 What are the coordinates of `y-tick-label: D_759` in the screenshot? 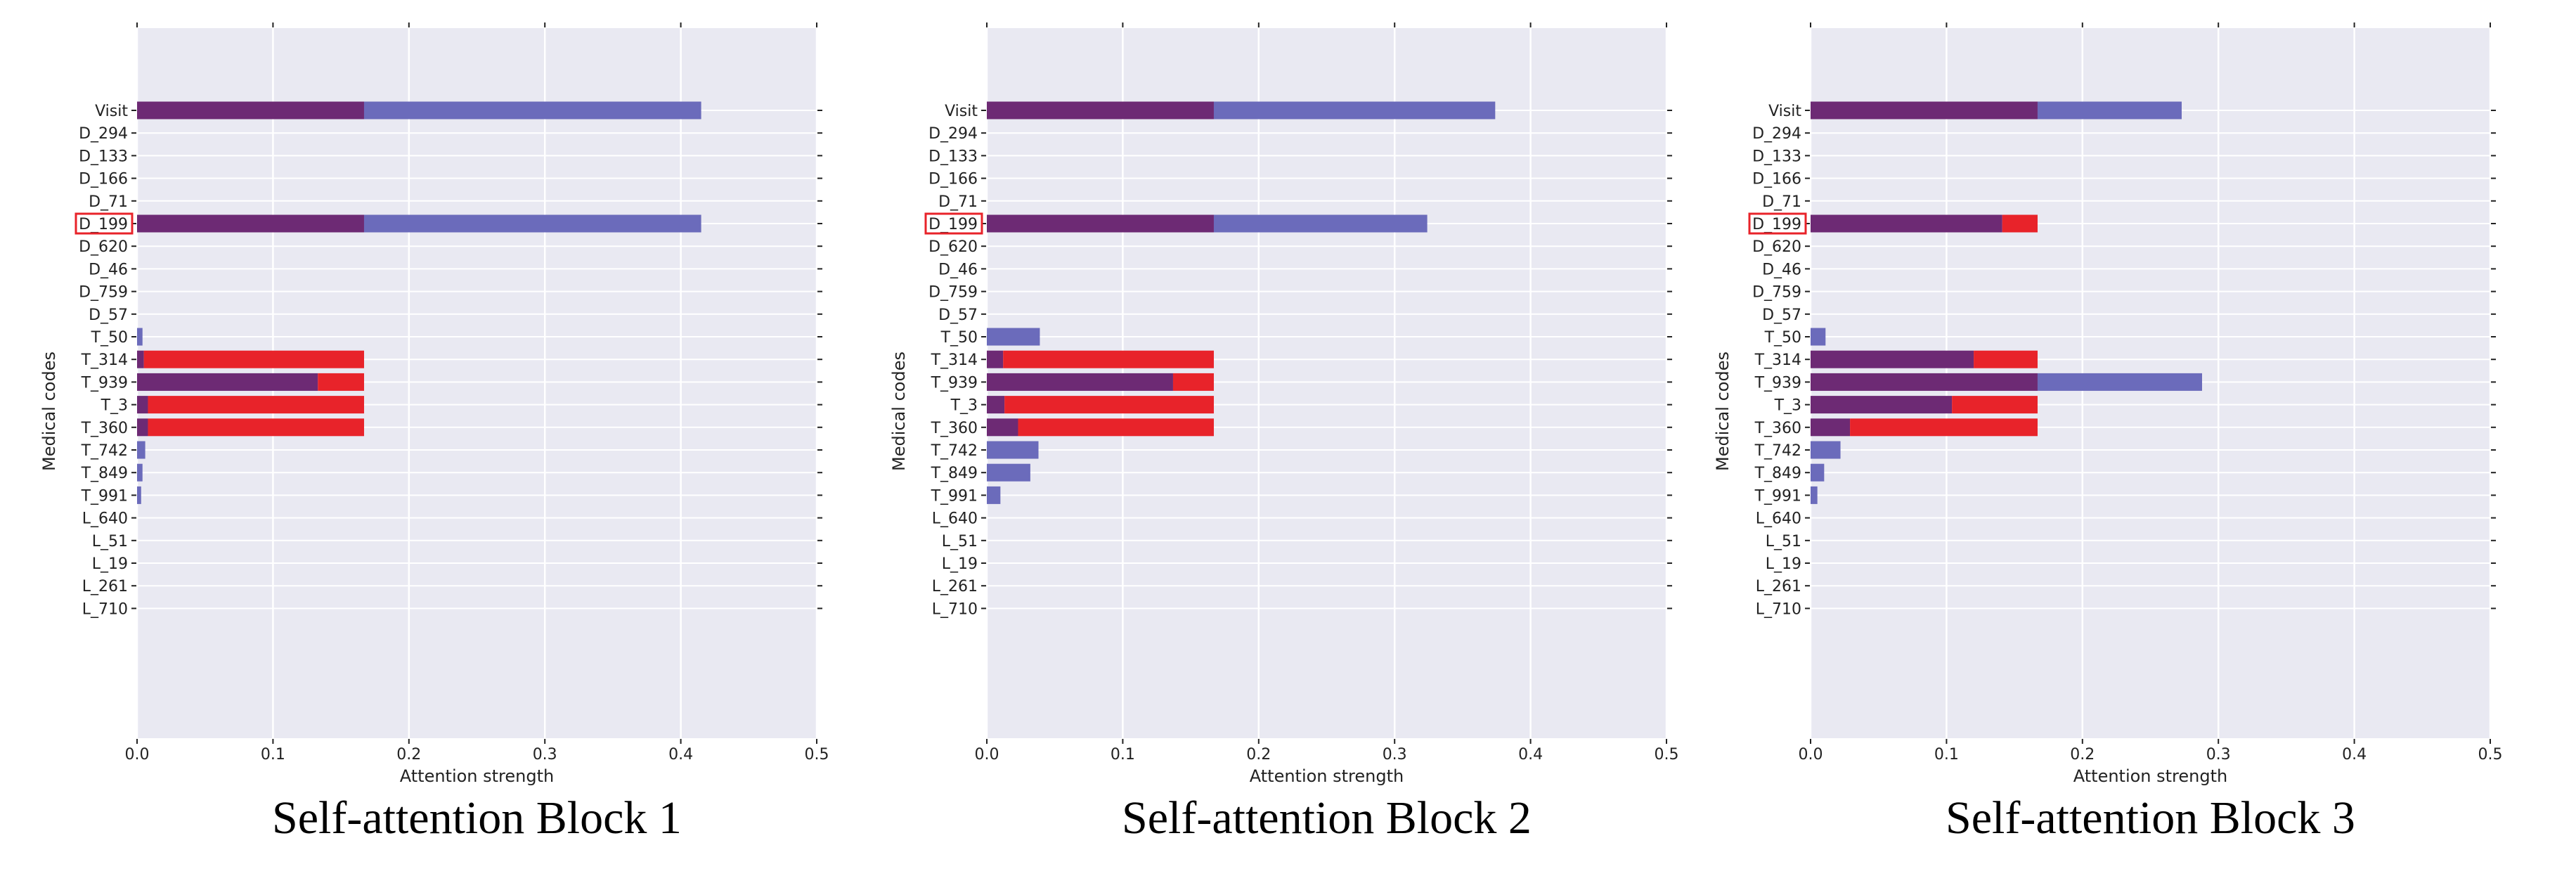 It's located at (953, 293).